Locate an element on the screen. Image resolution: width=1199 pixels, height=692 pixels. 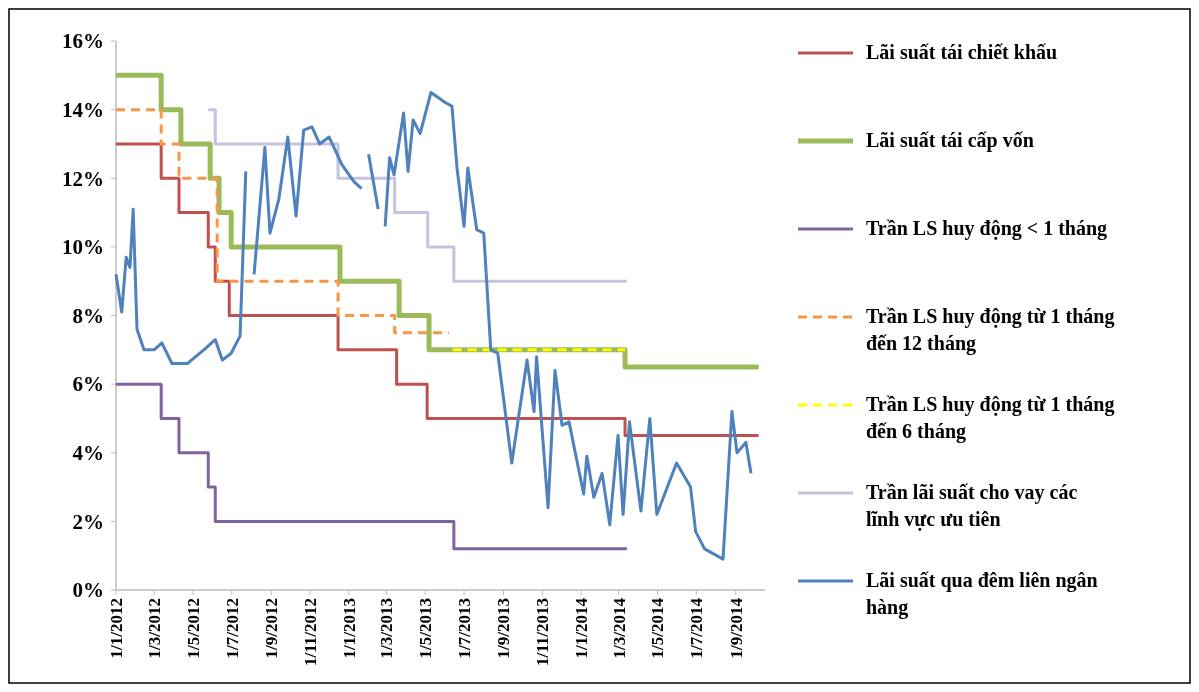
x-tick-label: 1/1/2012 is located at coordinates (116, 628).